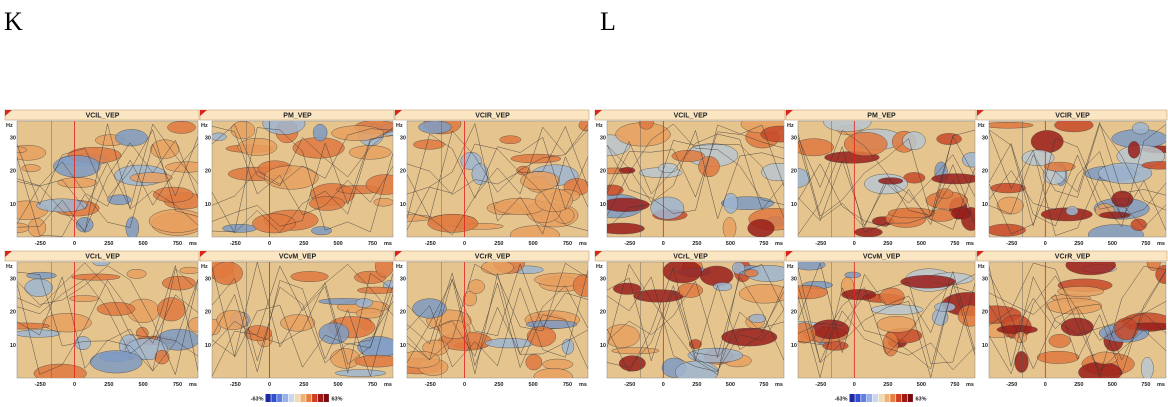 The height and width of the screenshot is (407, 1168). I want to click on colorbar-min: -63%, so click(841, 400).